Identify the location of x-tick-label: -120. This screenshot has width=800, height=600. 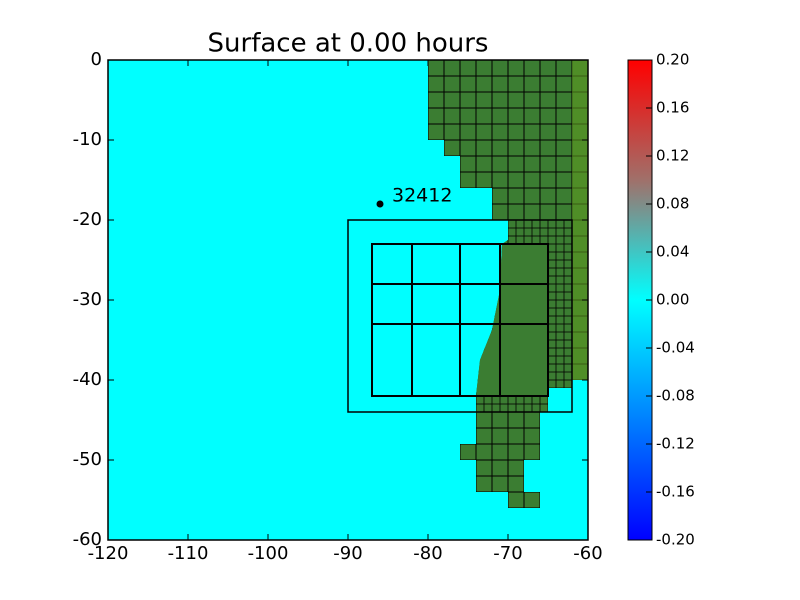
(108, 553).